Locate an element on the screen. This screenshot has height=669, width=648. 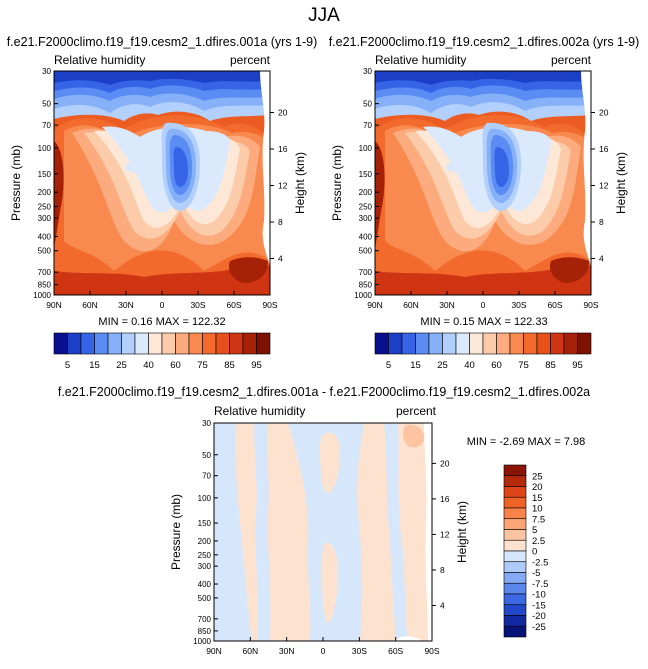
stats-label: MIN = -2.69 MAX = 7.98 is located at coordinates (526, 442).